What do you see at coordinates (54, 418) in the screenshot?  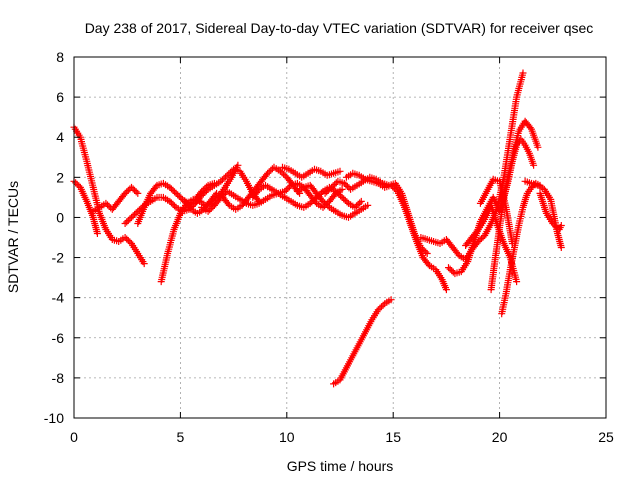 I see `y-tick-label: -10` at bounding box center [54, 418].